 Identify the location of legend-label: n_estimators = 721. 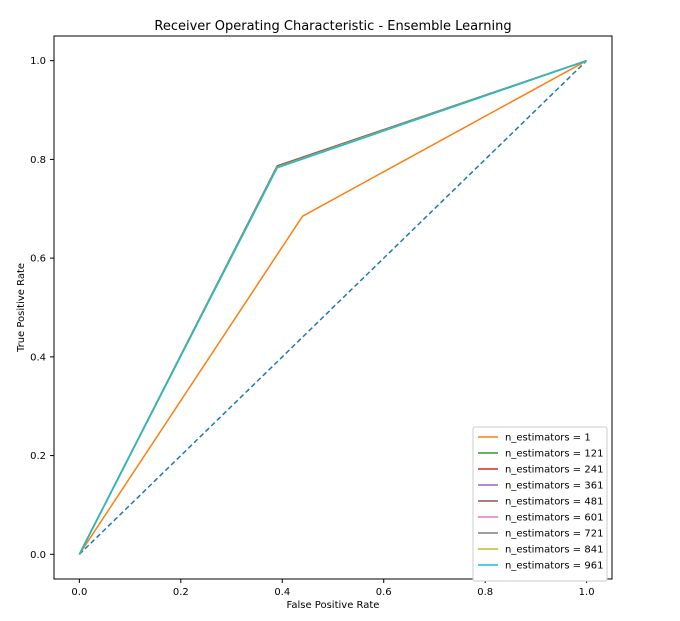
(554, 534).